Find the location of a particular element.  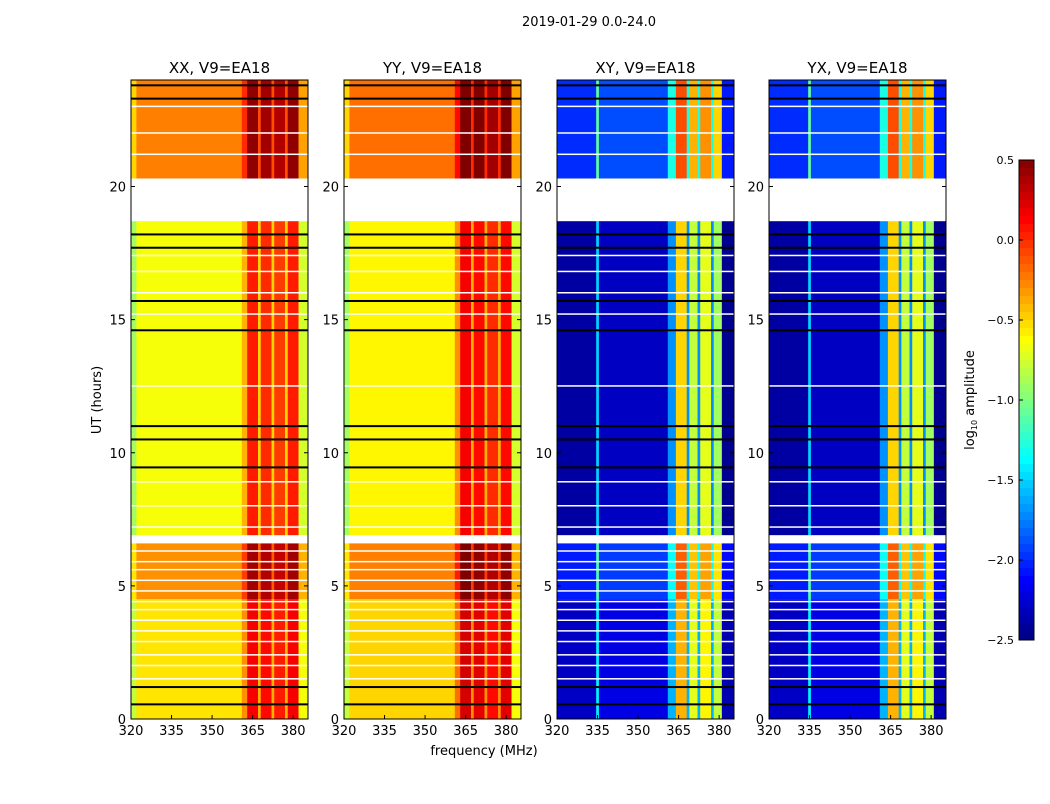

x-tick-label: 365 is located at coordinates (890, 731).